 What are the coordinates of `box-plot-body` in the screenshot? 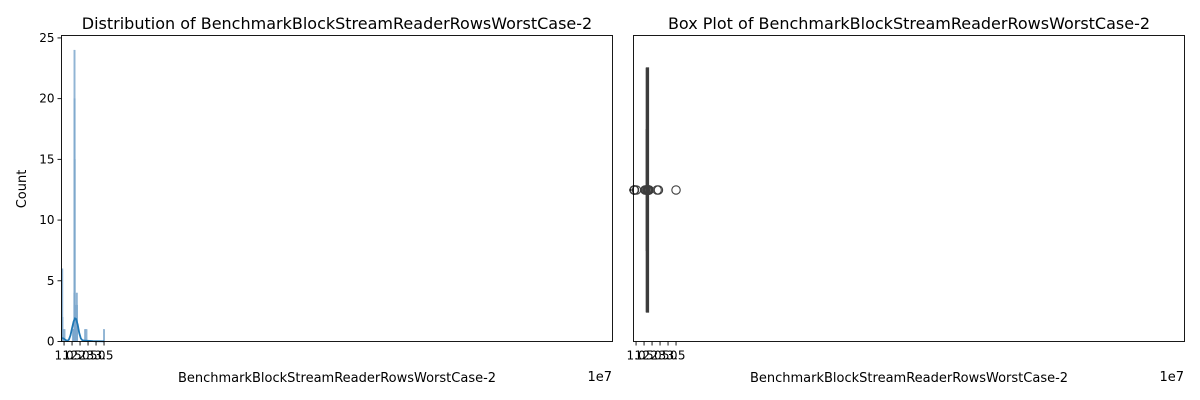 It's located at (647, 190).